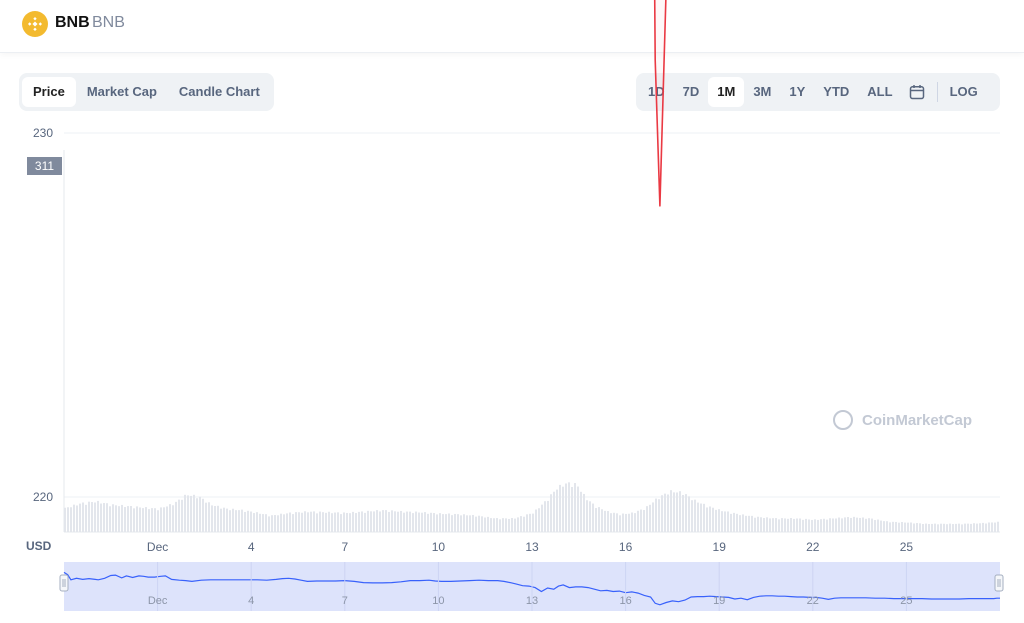 This screenshot has width=1024, height=623. I want to click on chart-type-tabs: Price Market Cap Candle Chart, so click(146, 92).